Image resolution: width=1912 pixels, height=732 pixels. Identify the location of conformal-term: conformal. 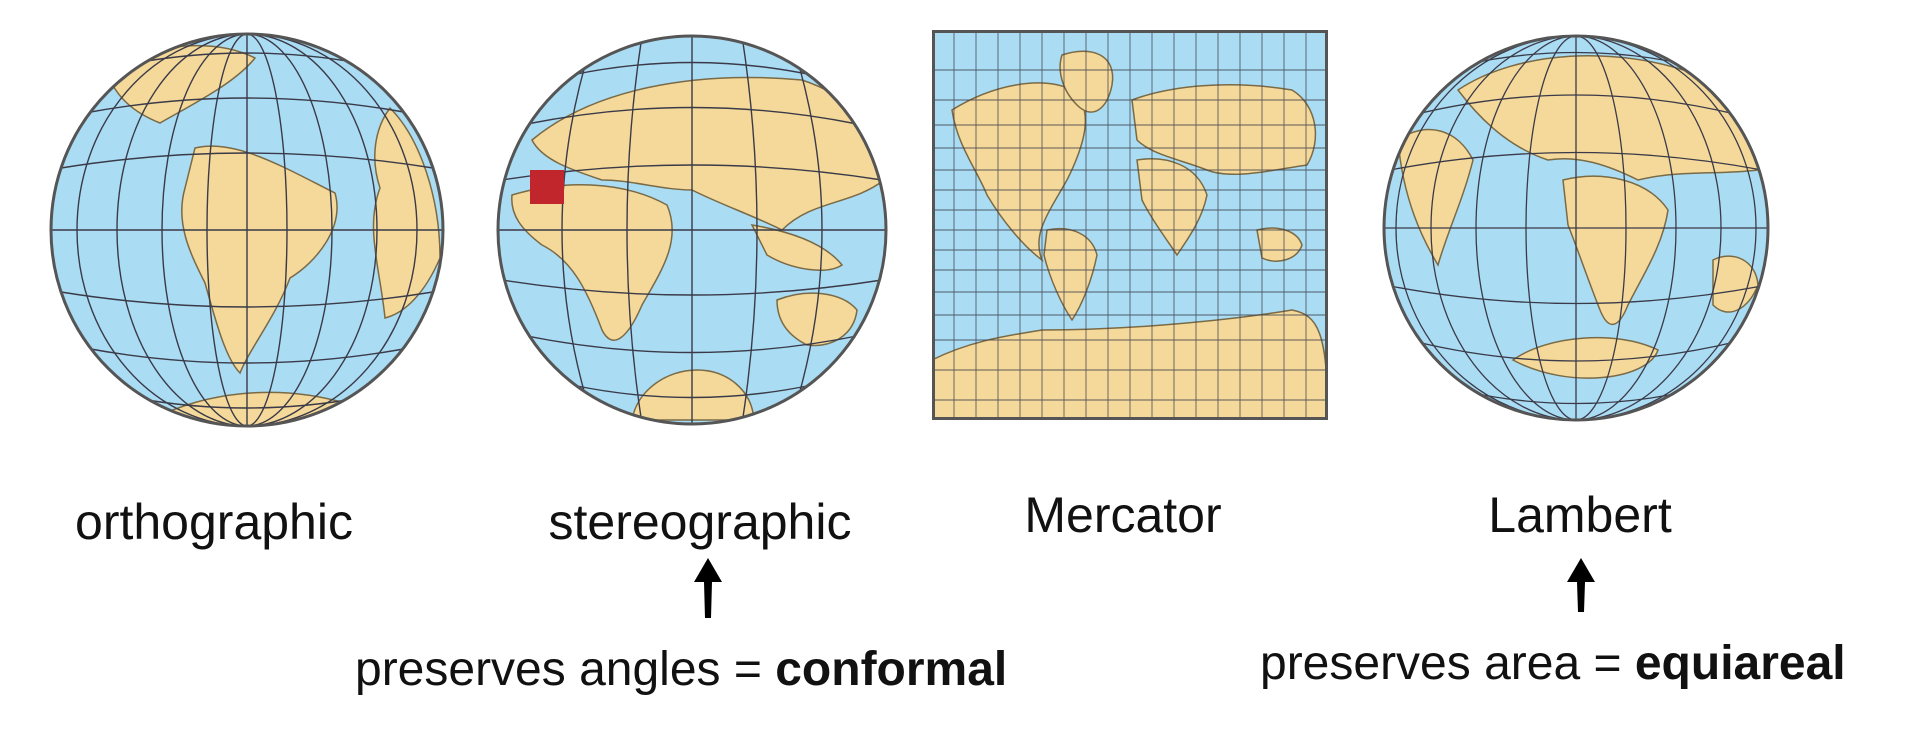
(891, 669).